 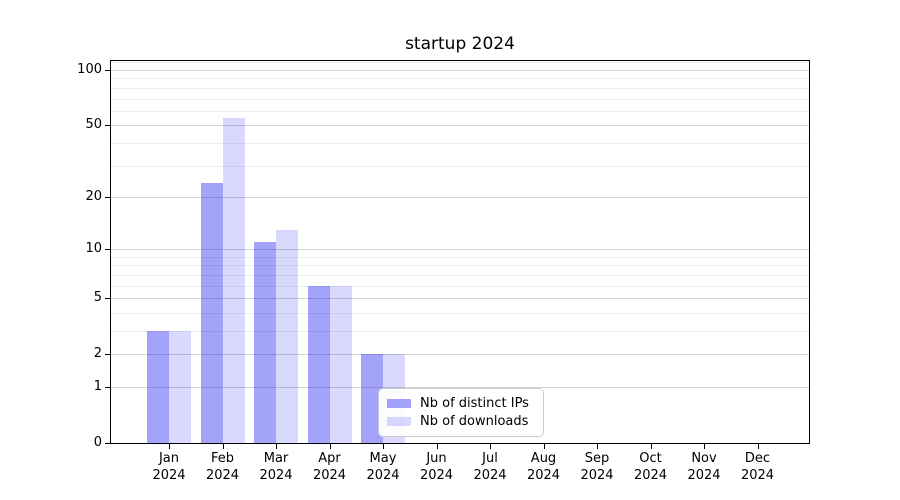 What do you see at coordinates (399, 403) in the screenshot?
I see `legend-swatch-distinct-ips` at bounding box center [399, 403].